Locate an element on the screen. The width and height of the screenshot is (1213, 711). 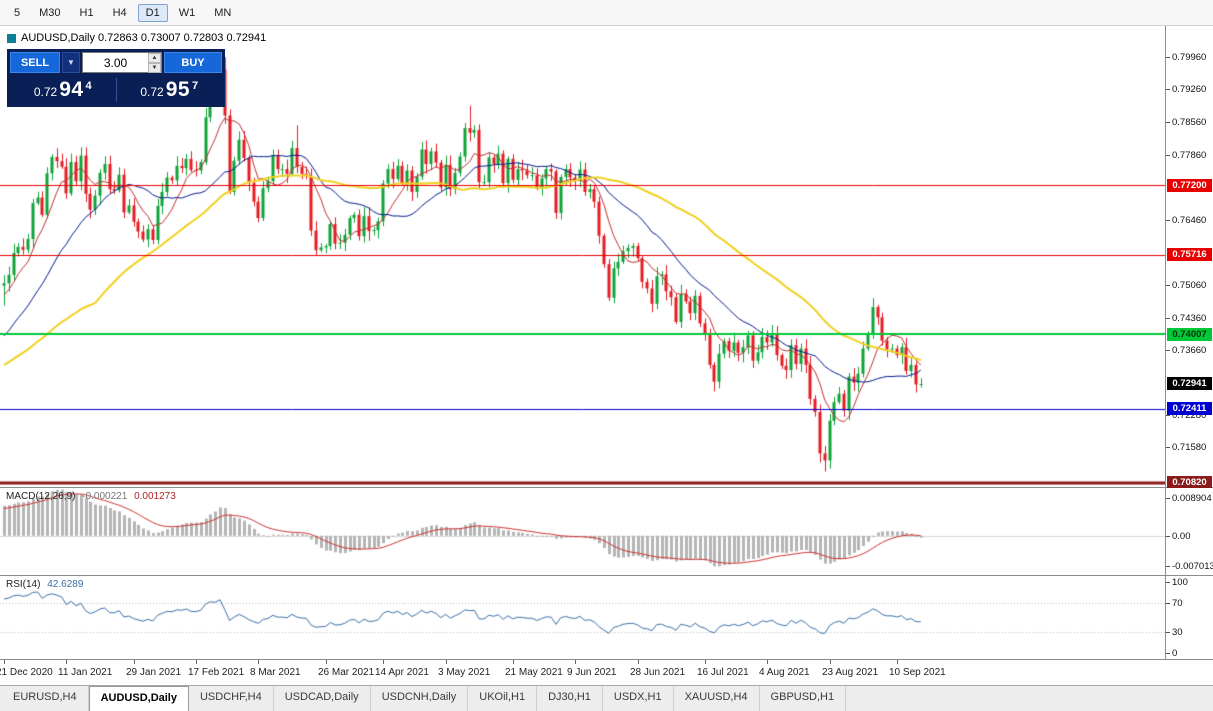
date-label: 23 Aug 2021 is located at coordinates (850, 672).